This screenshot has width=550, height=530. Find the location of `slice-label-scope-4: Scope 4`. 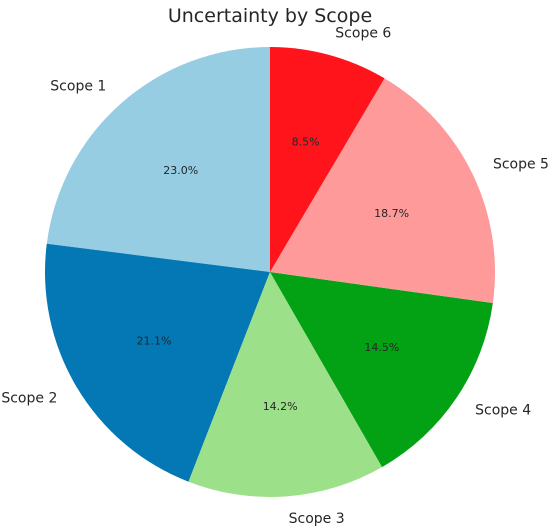

slice-label-scope-4: Scope 4 is located at coordinates (503, 410).